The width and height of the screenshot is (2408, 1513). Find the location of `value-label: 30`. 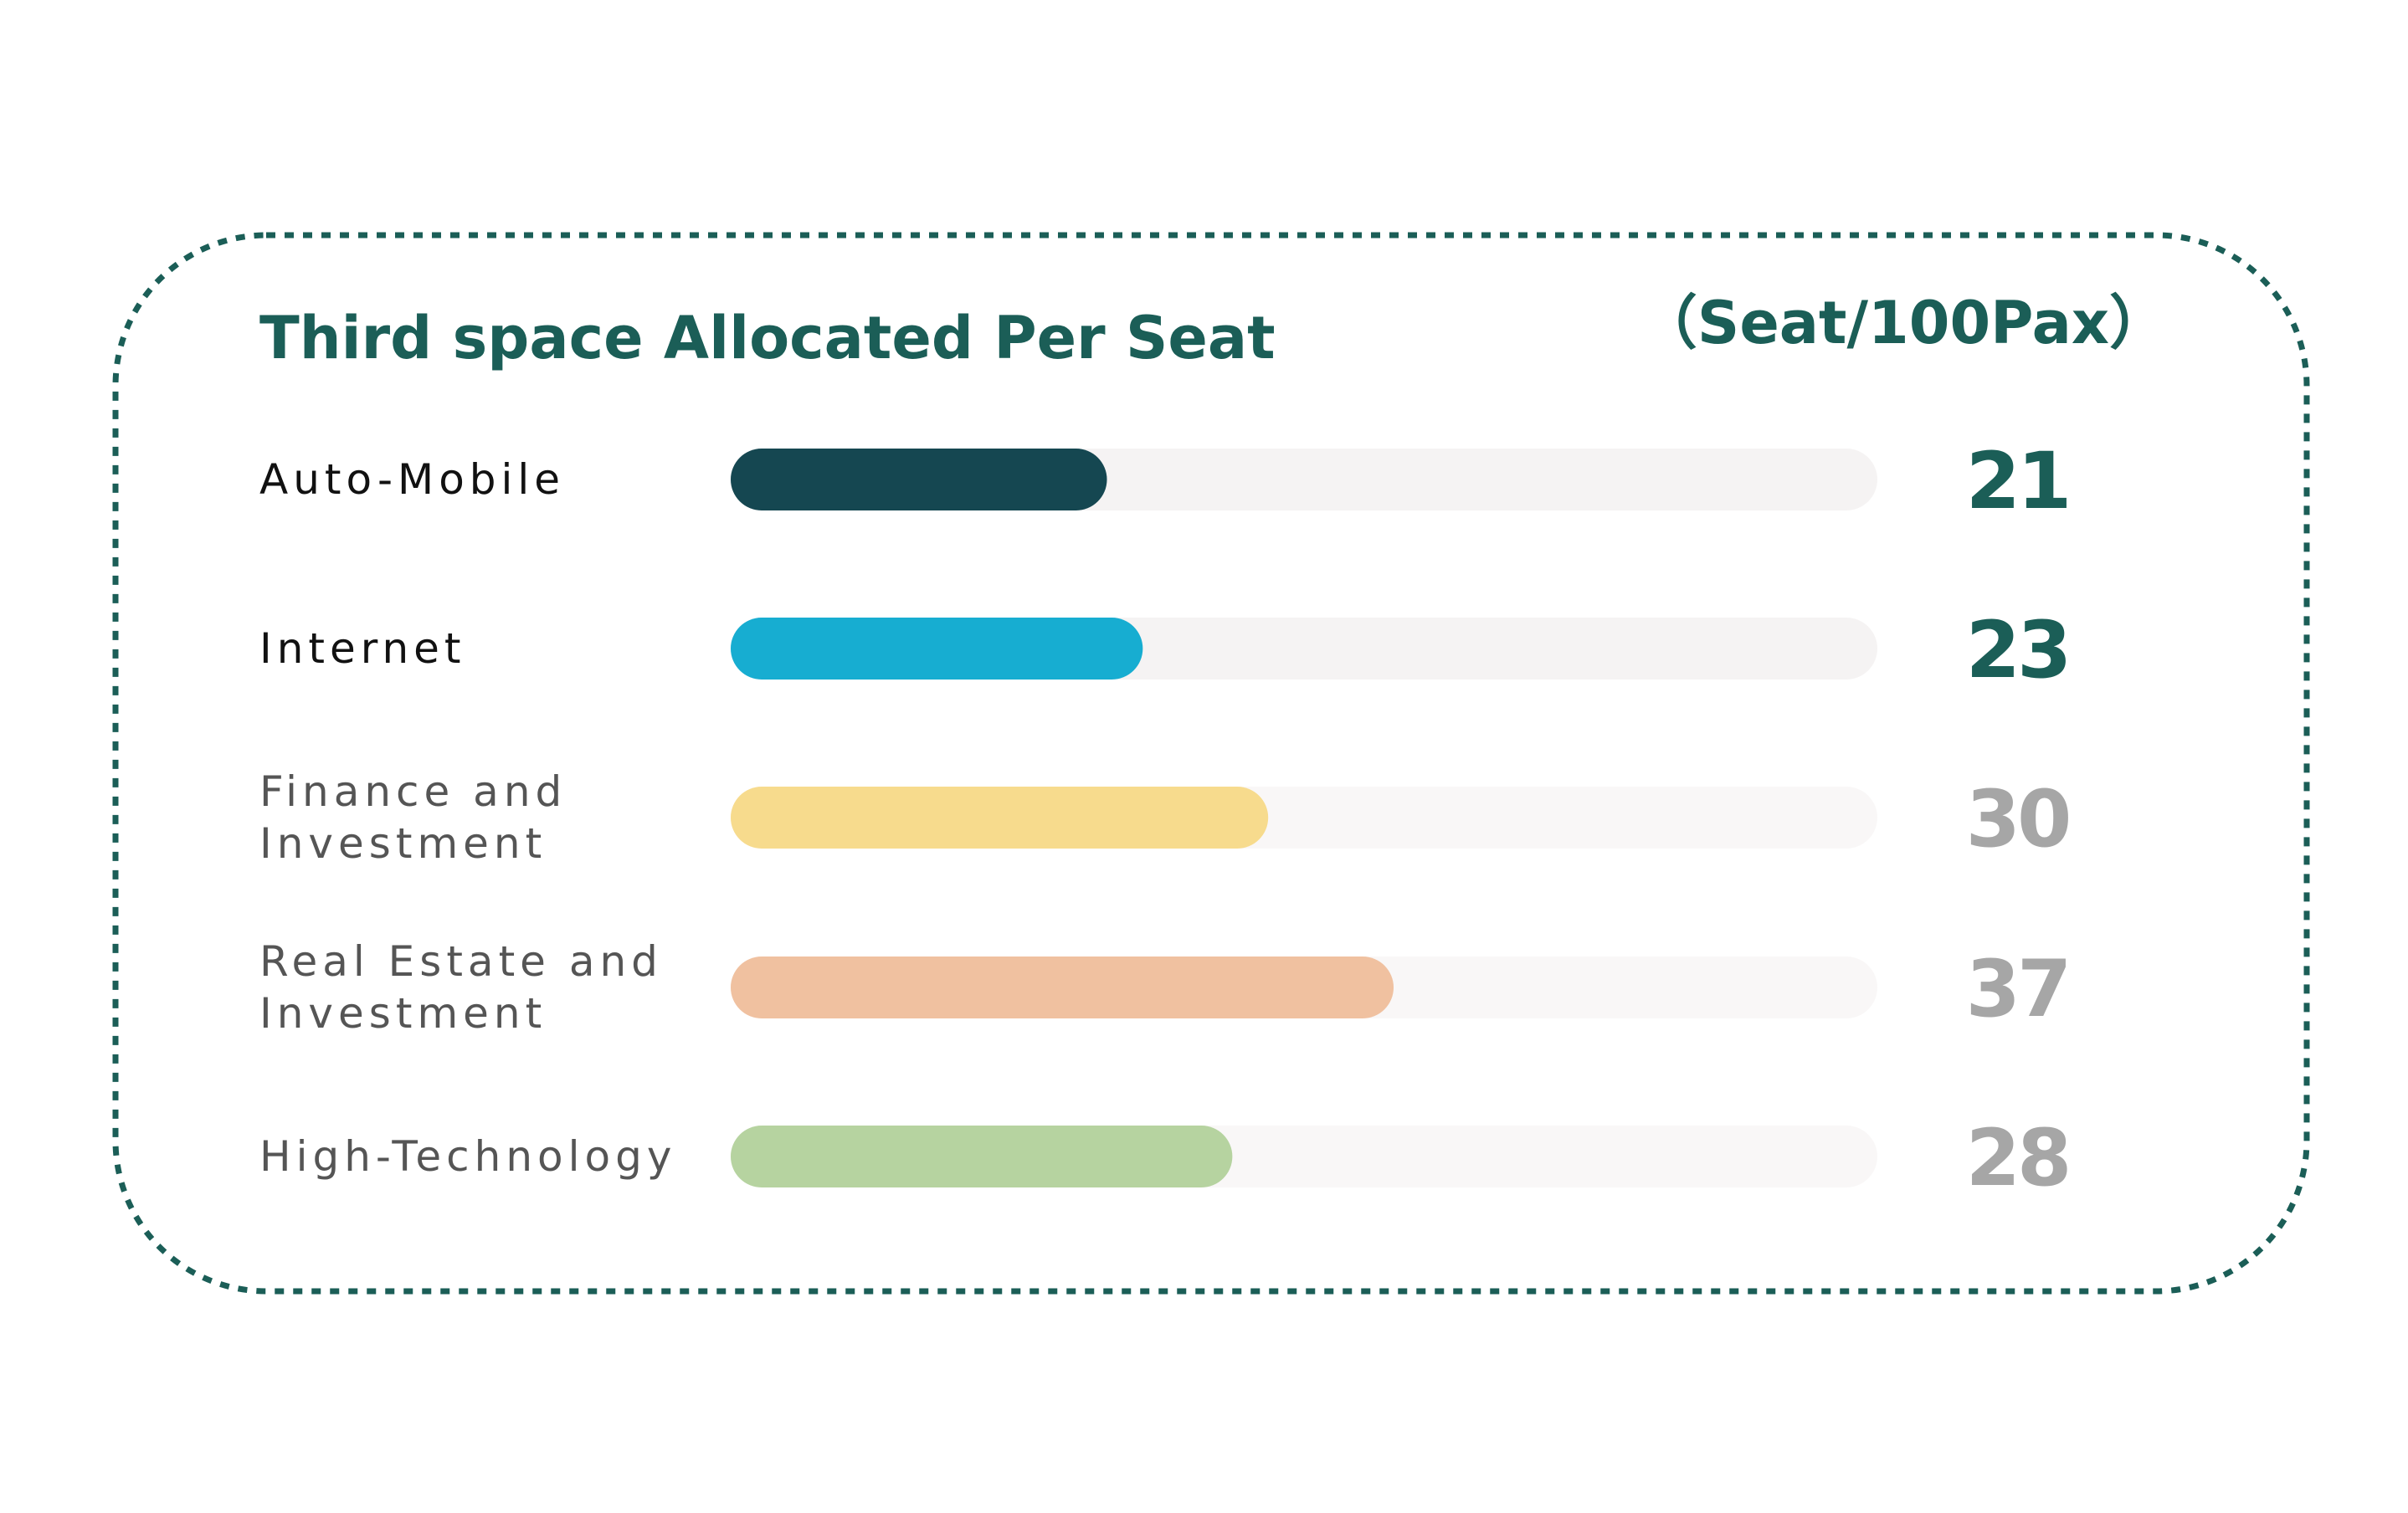

value-label: 30 is located at coordinates (2017, 819).